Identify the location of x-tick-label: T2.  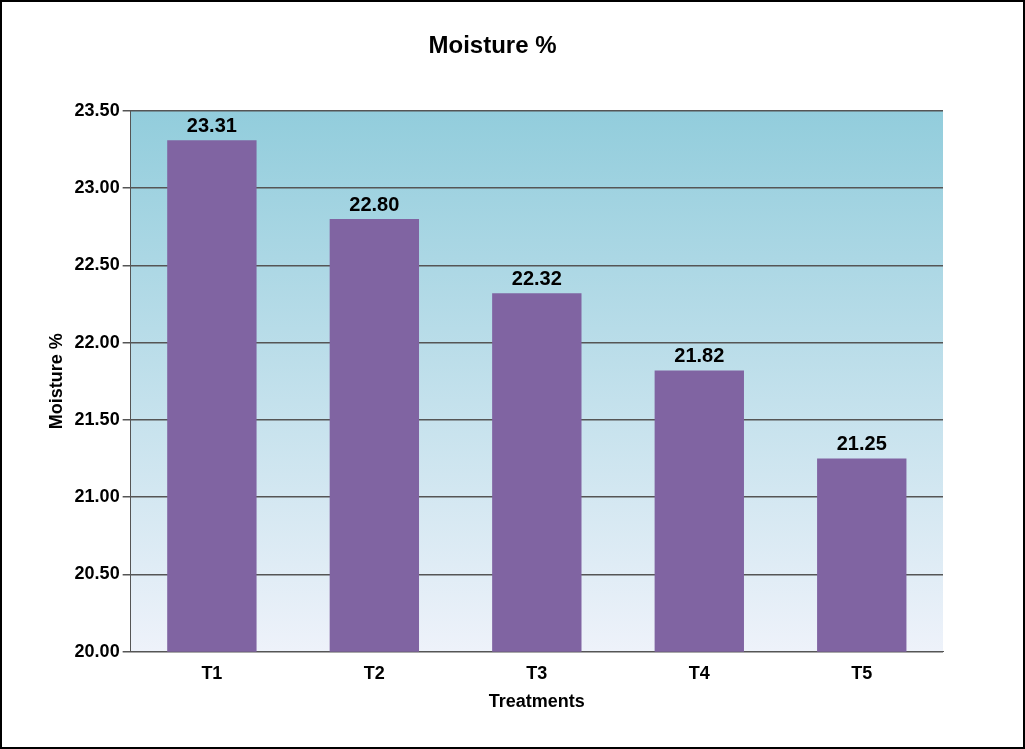
(374, 672).